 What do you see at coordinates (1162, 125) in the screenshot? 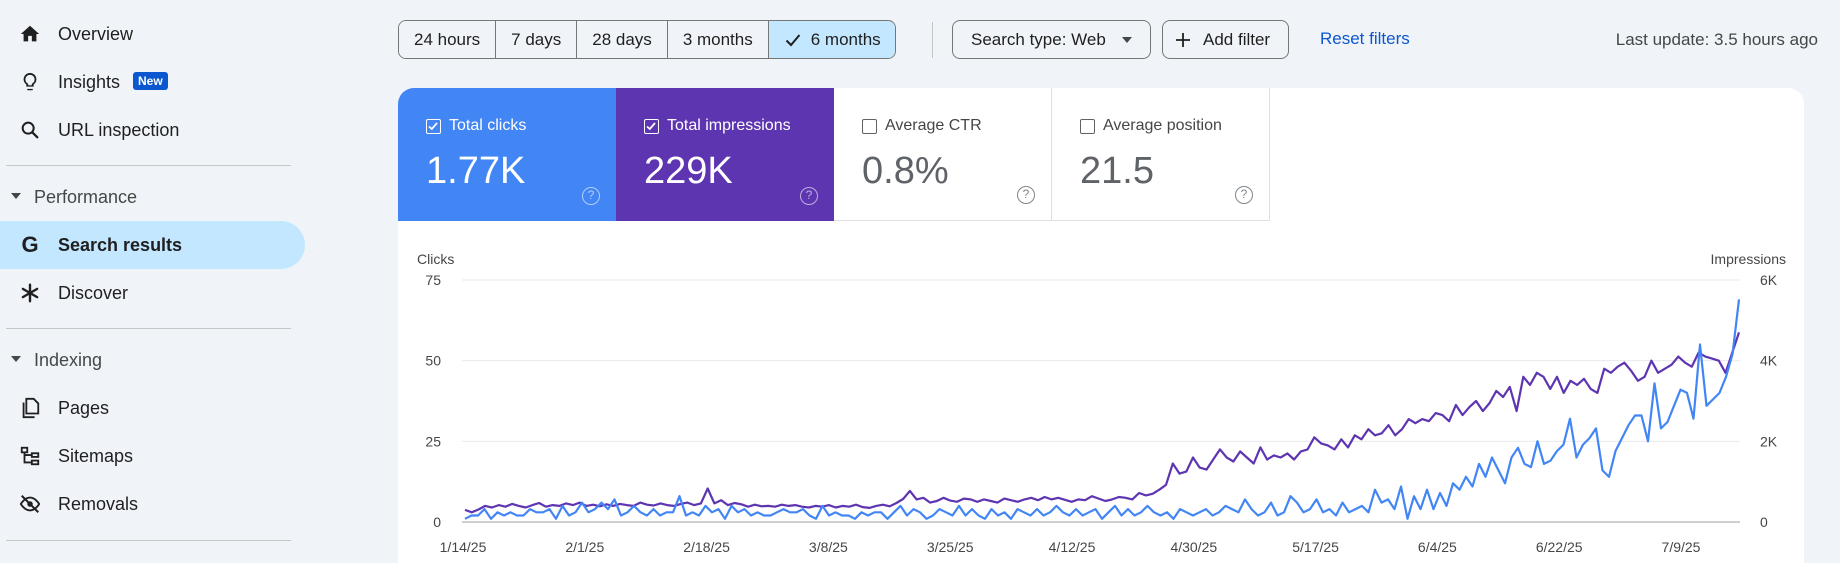
I see `metric-label: Average position` at bounding box center [1162, 125].